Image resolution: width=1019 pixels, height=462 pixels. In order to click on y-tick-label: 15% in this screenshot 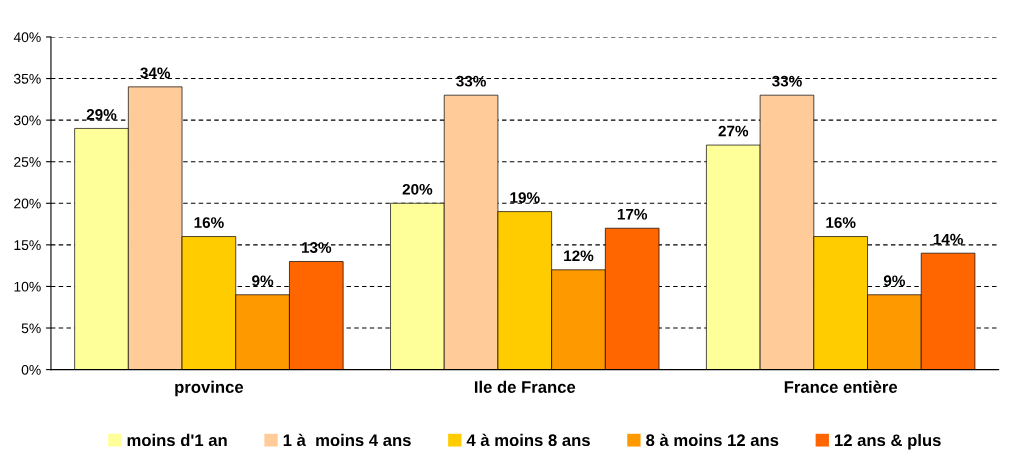, I will do `click(27, 245)`.